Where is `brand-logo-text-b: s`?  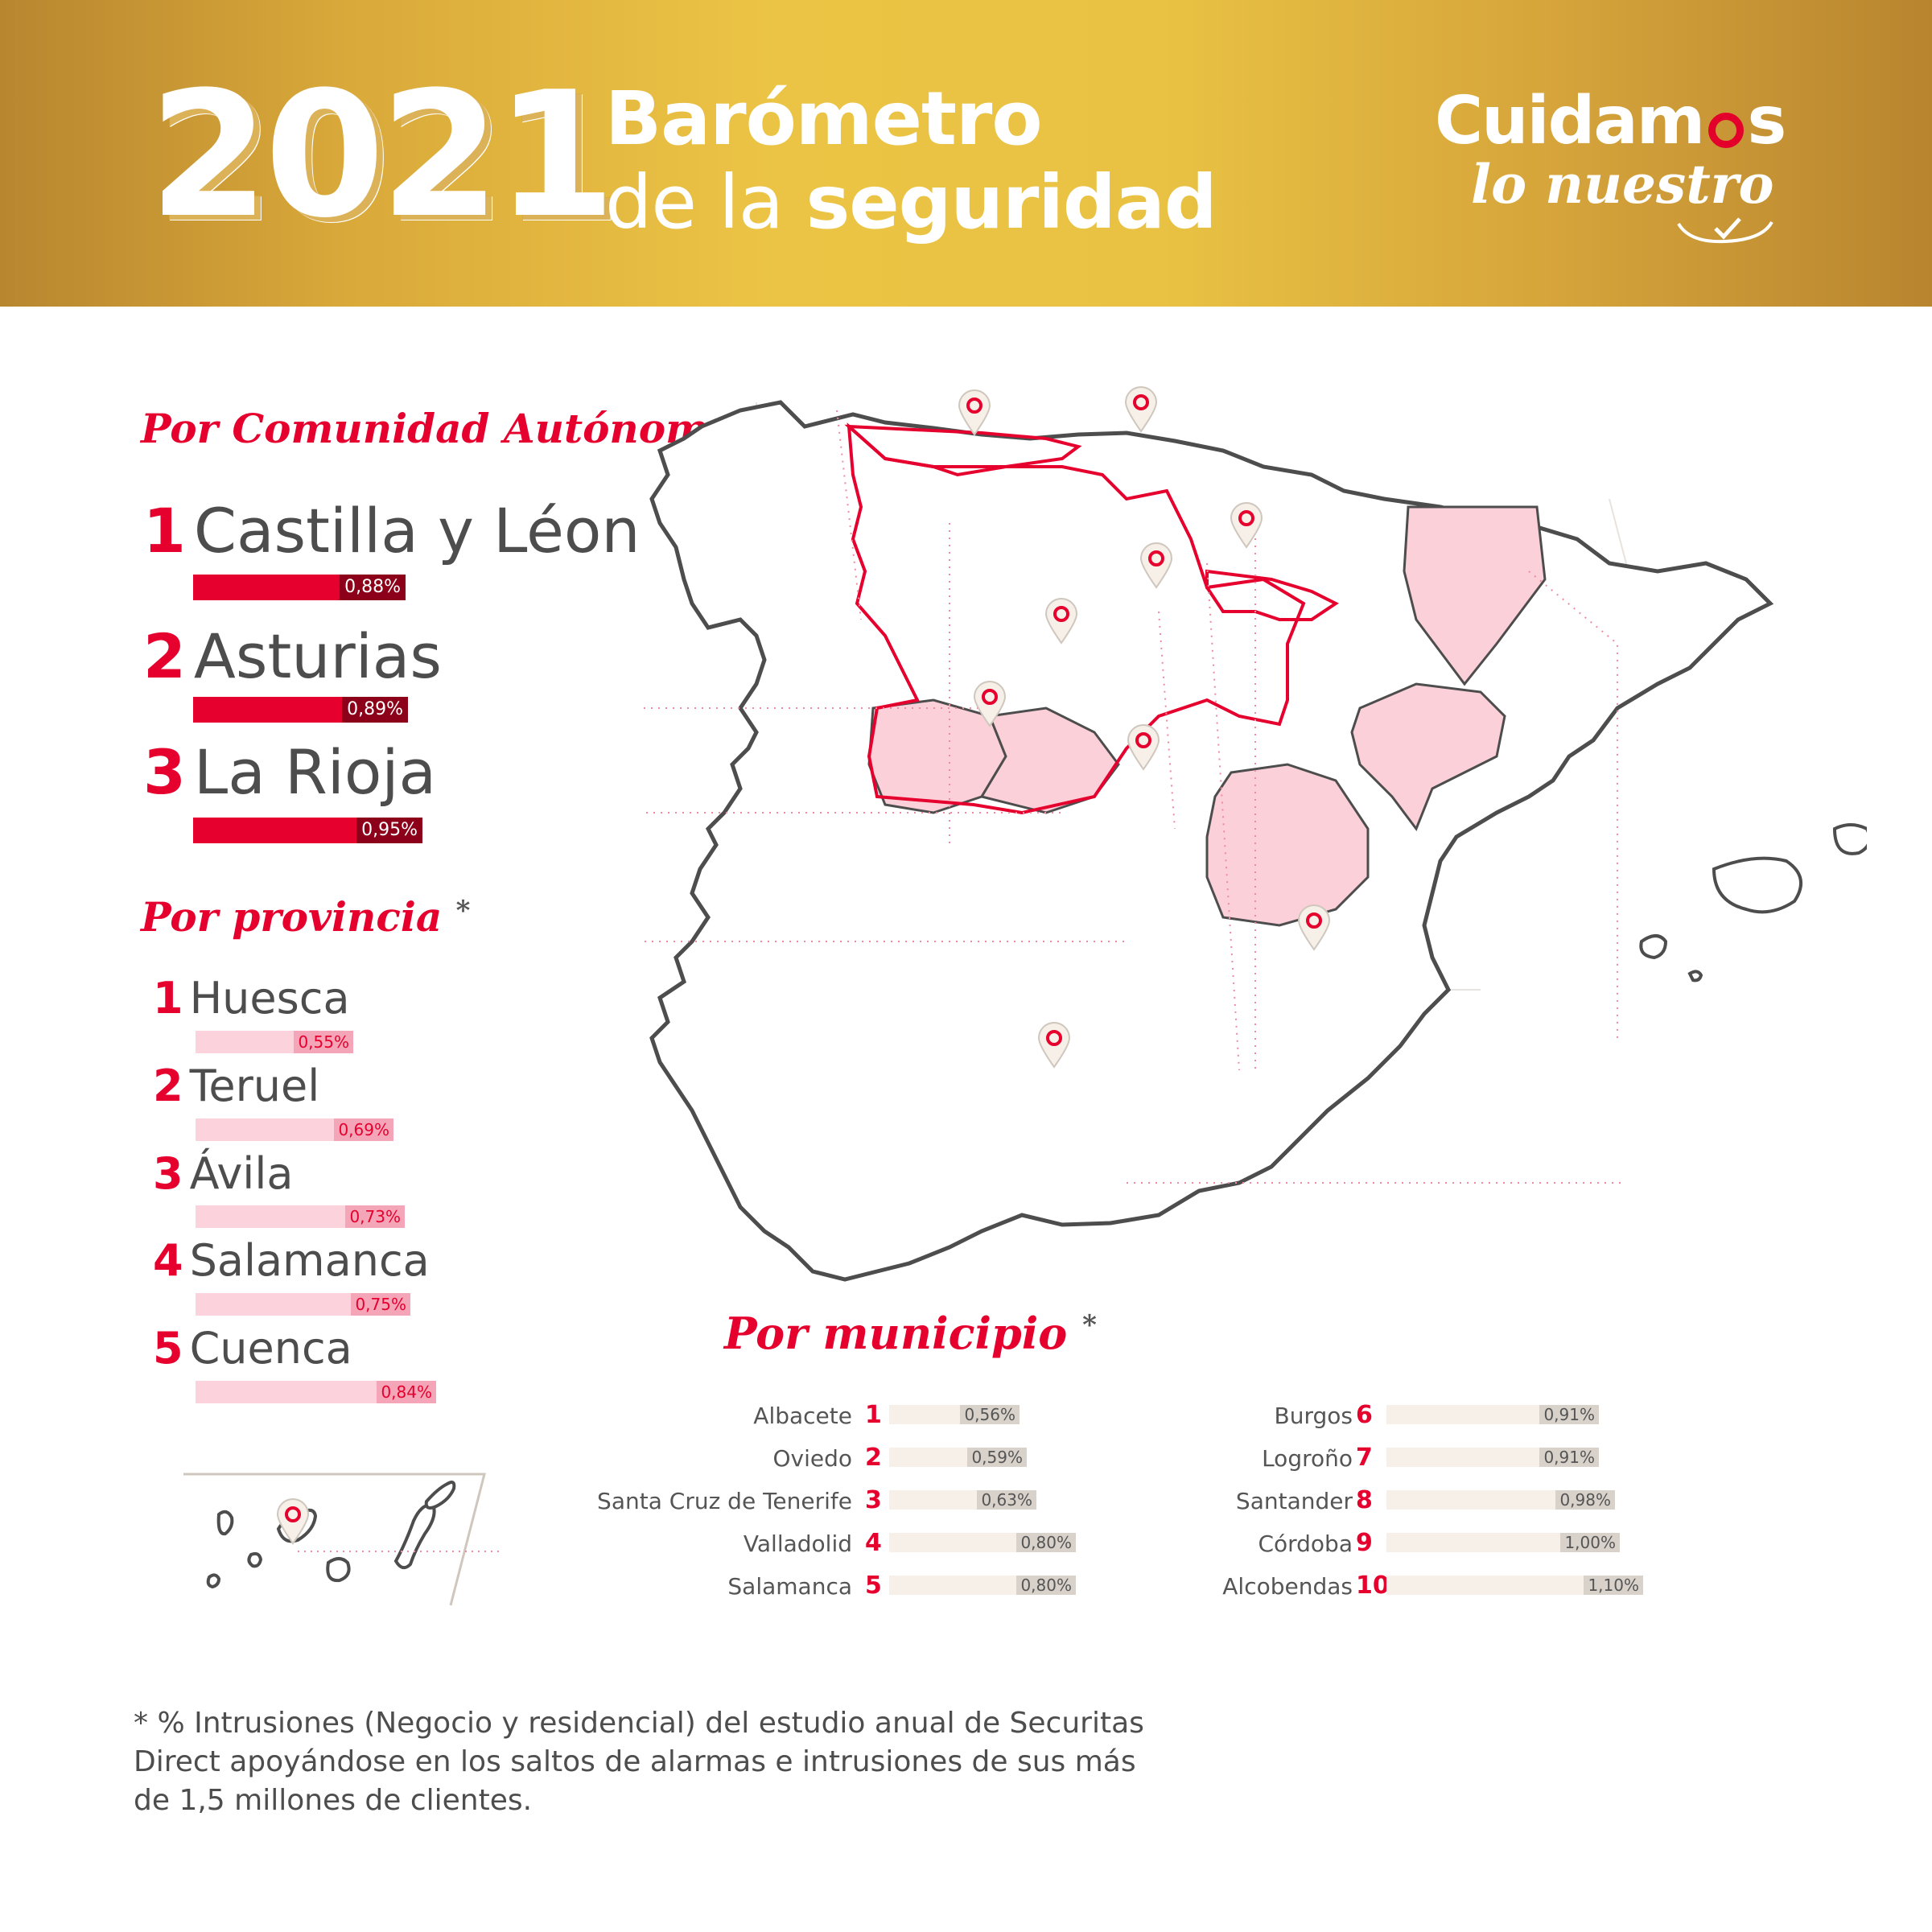 brand-logo-text-b: s is located at coordinates (1766, 121).